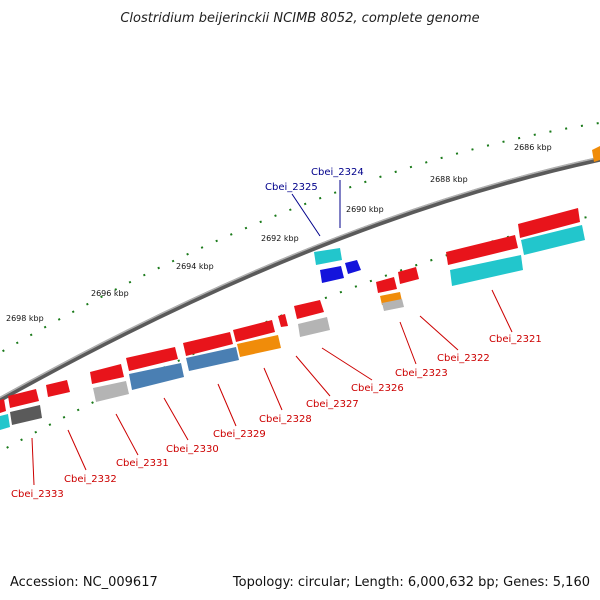  Describe the element at coordinates (377, 388) in the screenshot. I see `gene-label-cbei-2326: Cbei_2326` at that location.